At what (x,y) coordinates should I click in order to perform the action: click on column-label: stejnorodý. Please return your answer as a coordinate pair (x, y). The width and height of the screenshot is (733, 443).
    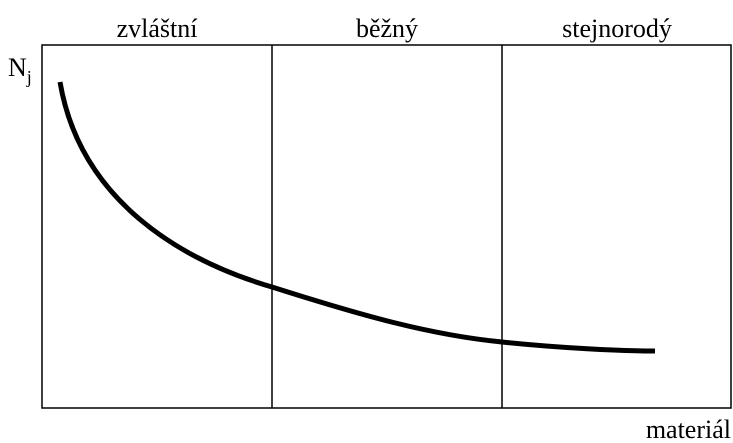
    Looking at the image, I should click on (617, 28).